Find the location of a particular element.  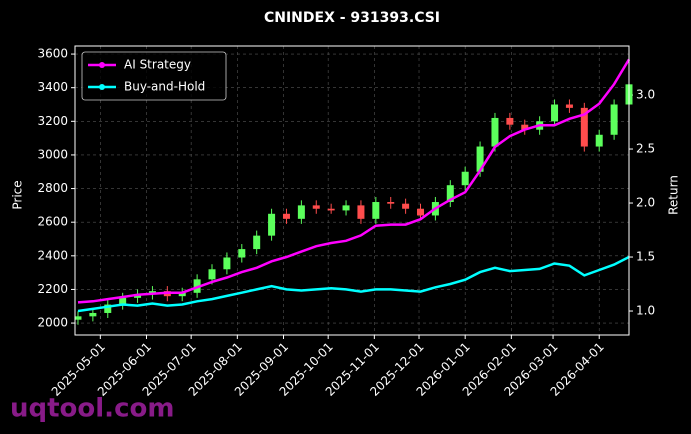

y-axis-label: Price is located at coordinates (18, 194).